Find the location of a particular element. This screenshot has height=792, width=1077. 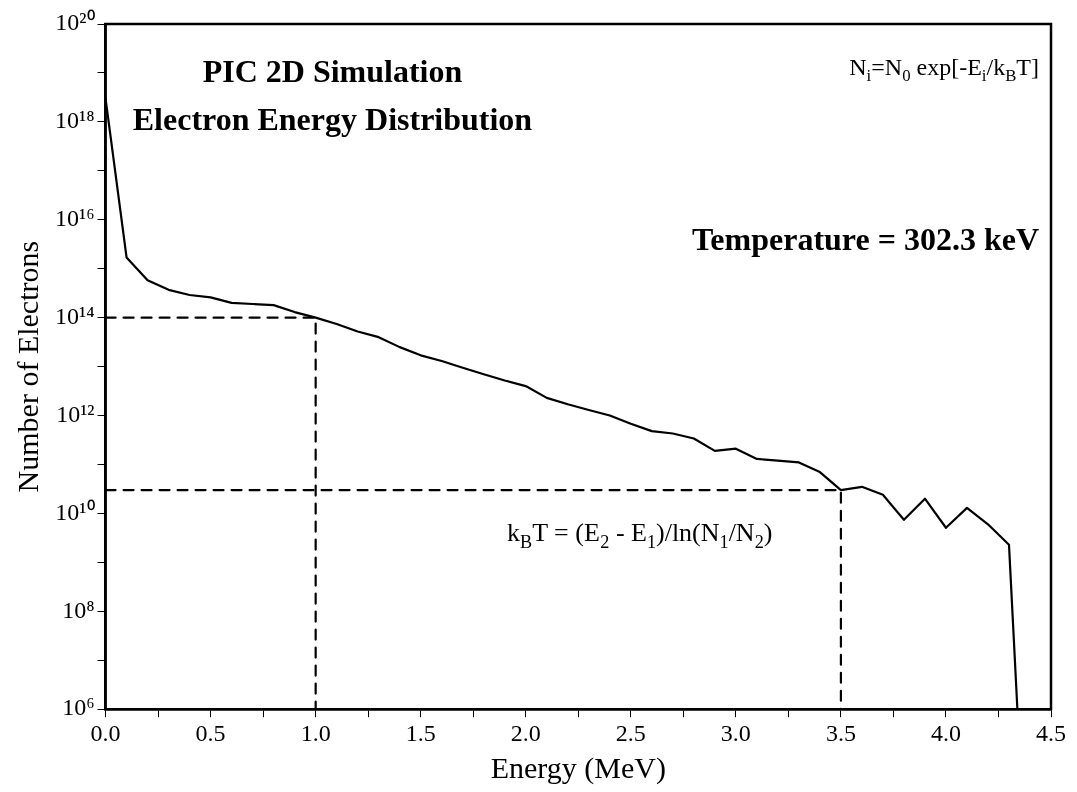

y-axis-title: Number of Electrons is located at coordinates (27, 366).